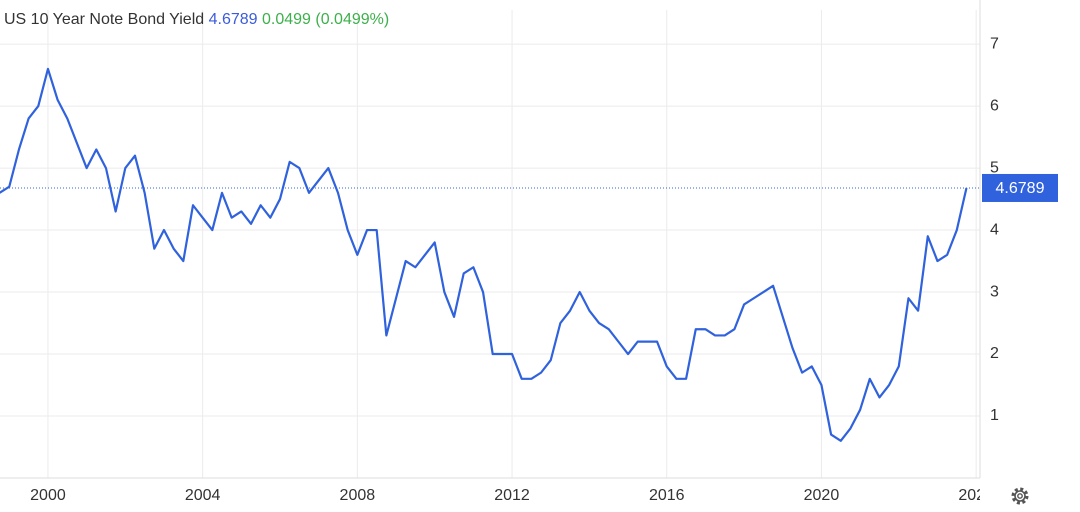  Describe the element at coordinates (822, 495) in the screenshot. I see `x-tick-label: 2020` at that location.